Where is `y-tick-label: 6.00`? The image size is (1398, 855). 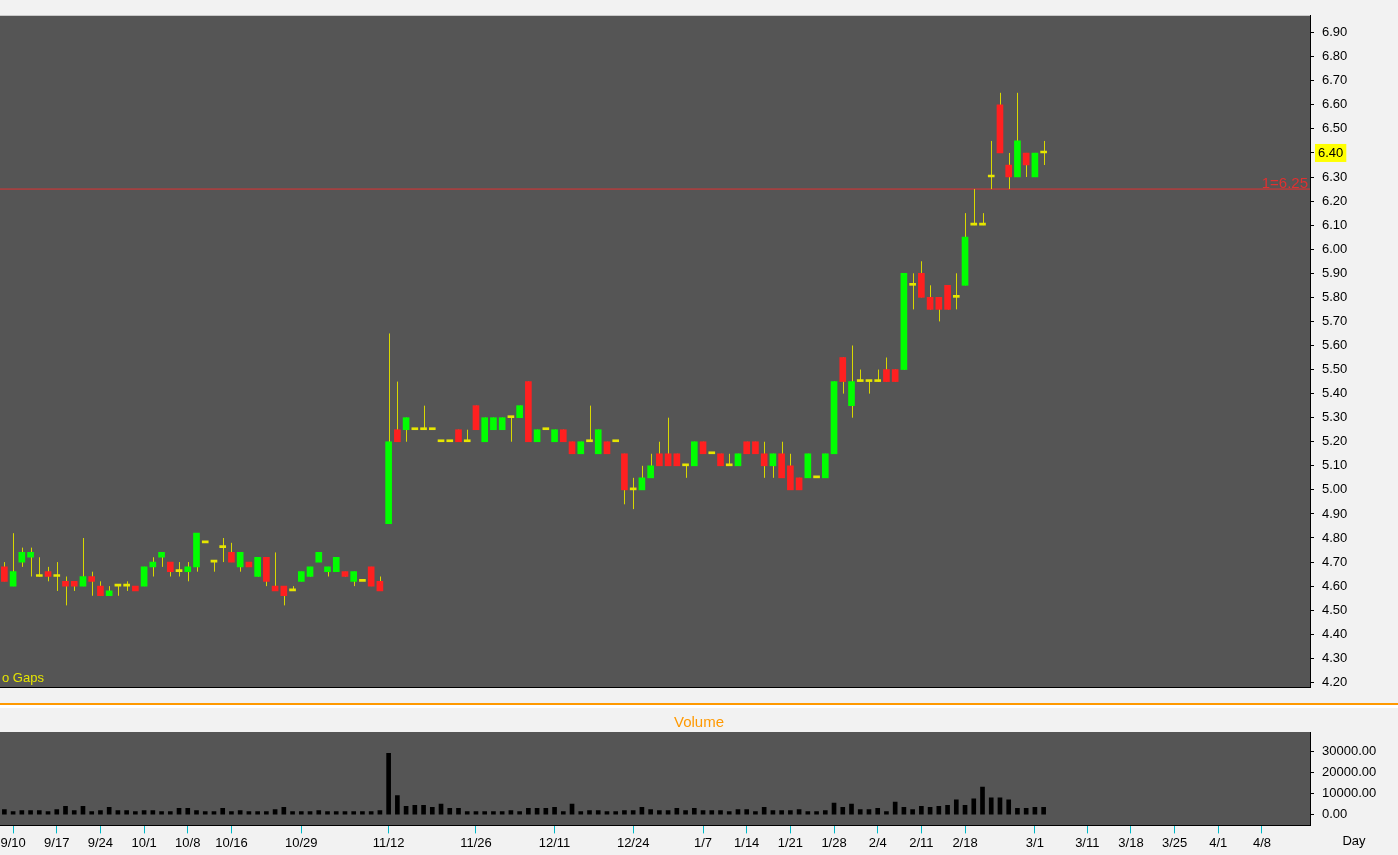 y-tick-label: 6.00 is located at coordinates (1335, 248).